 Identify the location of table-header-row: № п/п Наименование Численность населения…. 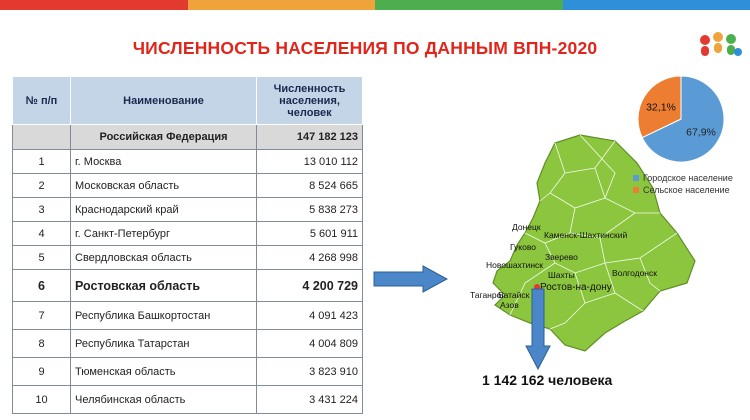
(187, 100).